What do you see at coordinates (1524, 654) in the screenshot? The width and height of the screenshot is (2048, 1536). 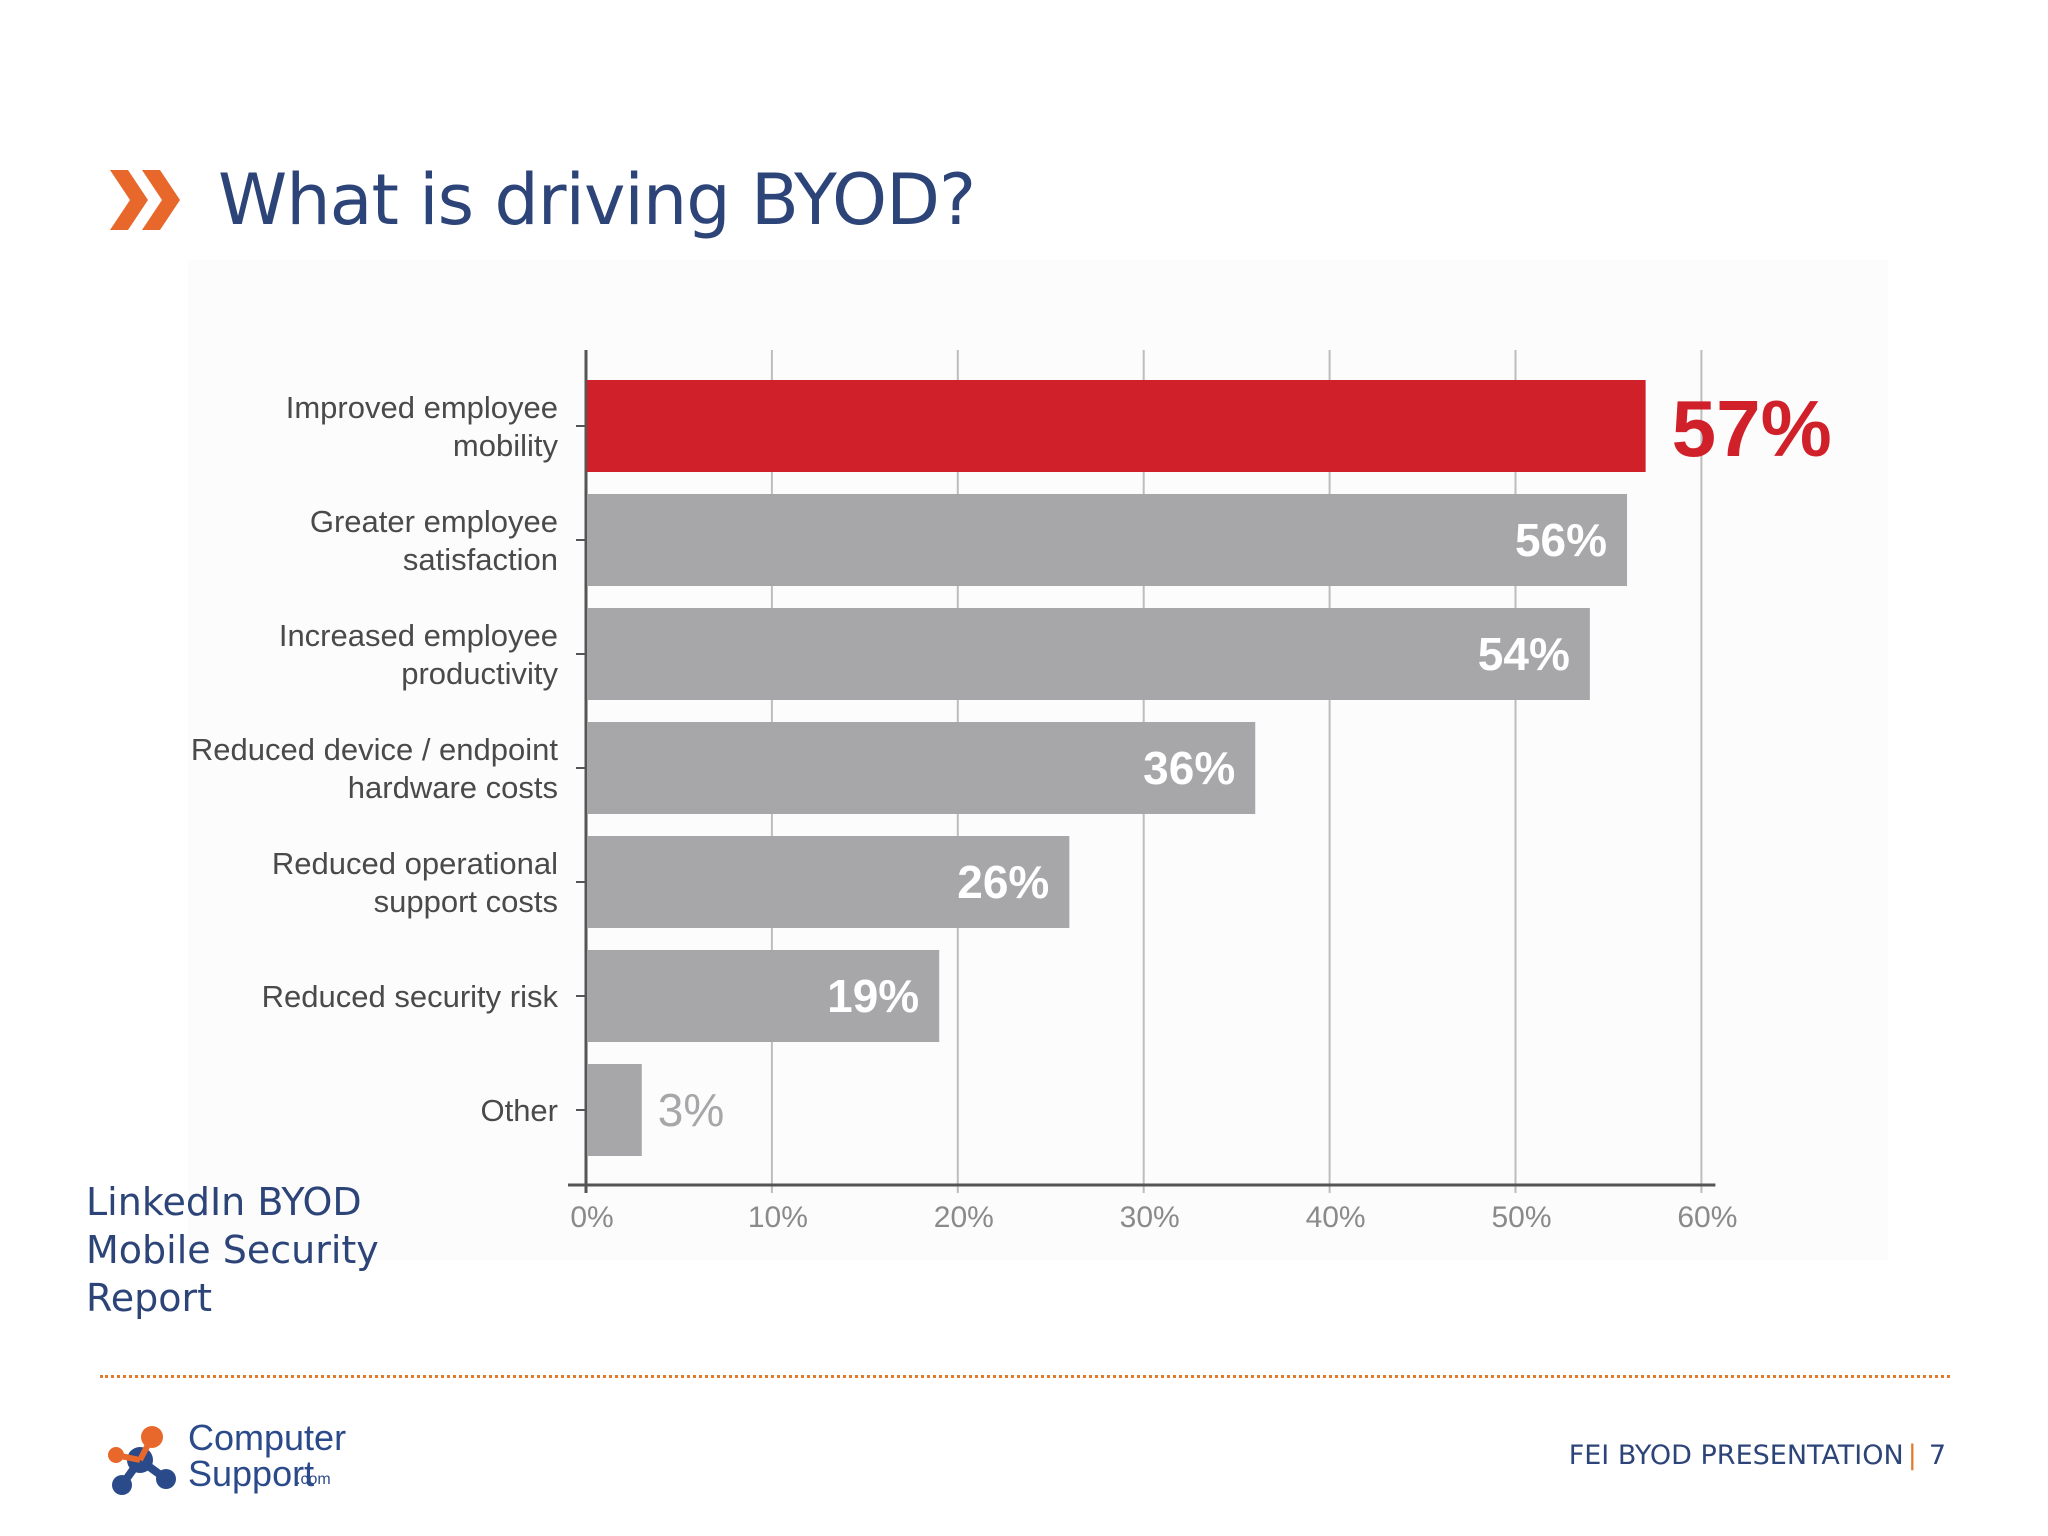 I see `data-label: 54%` at bounding box center [1524, 654].